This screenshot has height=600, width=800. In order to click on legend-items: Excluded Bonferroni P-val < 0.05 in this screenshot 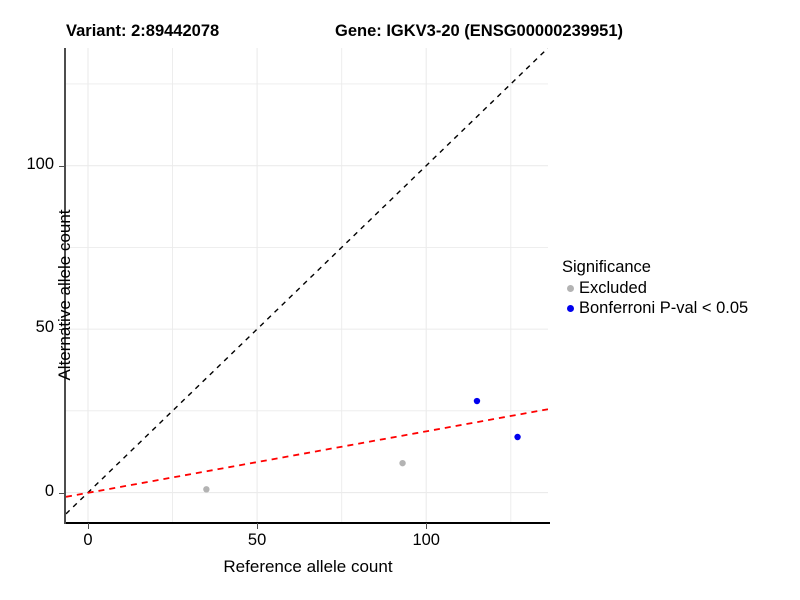, I will do `click(681, 298)`.